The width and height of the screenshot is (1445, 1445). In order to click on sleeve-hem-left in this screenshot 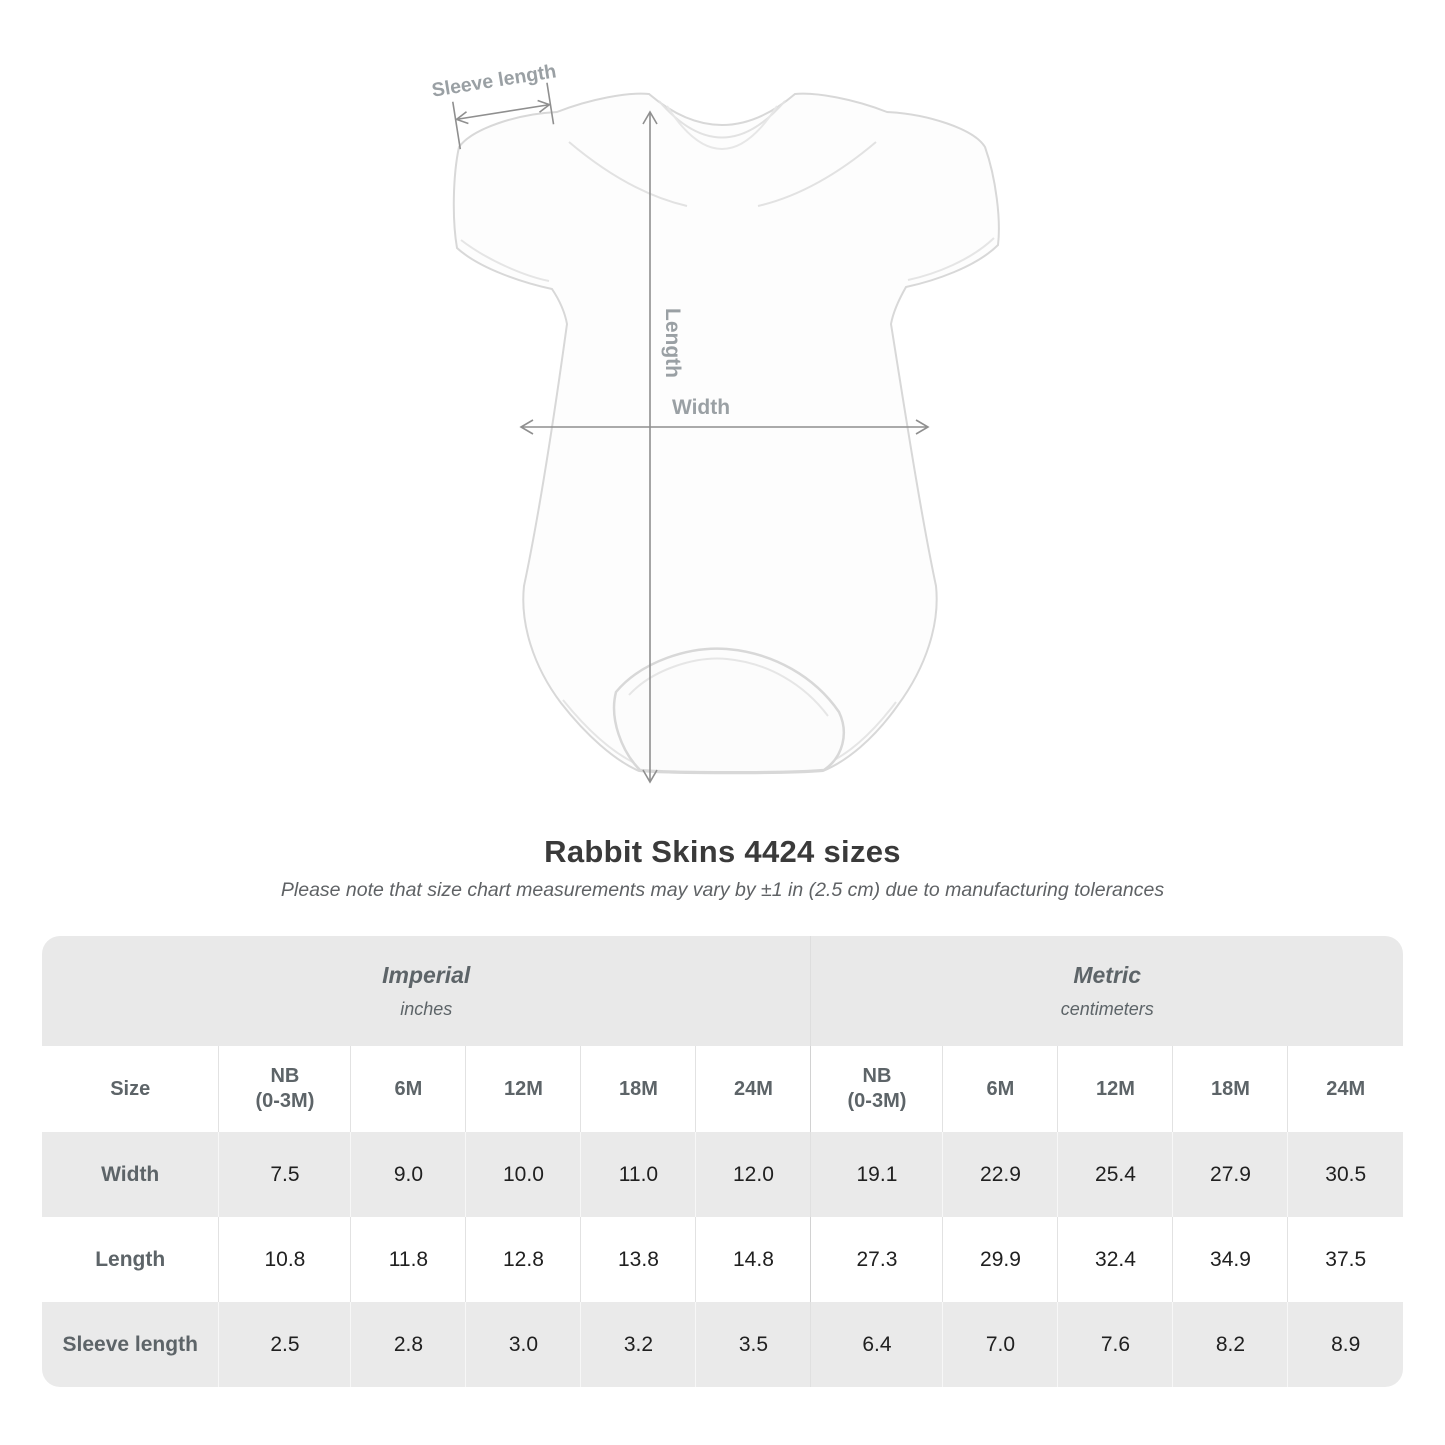, I will do `click(505, 260)`.